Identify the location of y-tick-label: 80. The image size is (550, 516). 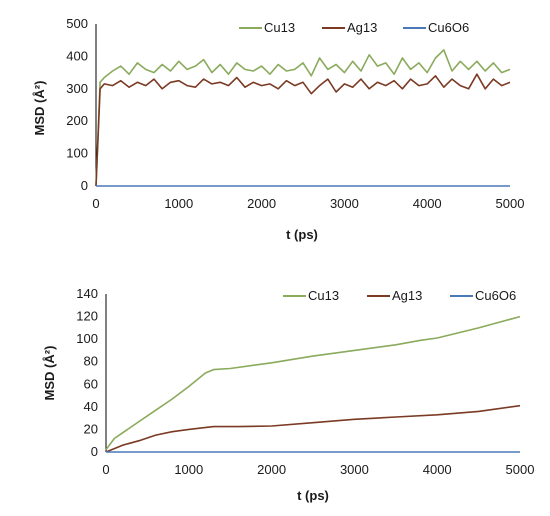
(91, 361).